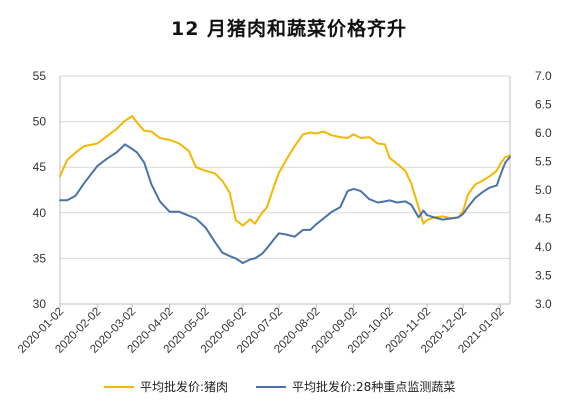  I want to click on right-tick-label: 3.0, so click(543, 304).